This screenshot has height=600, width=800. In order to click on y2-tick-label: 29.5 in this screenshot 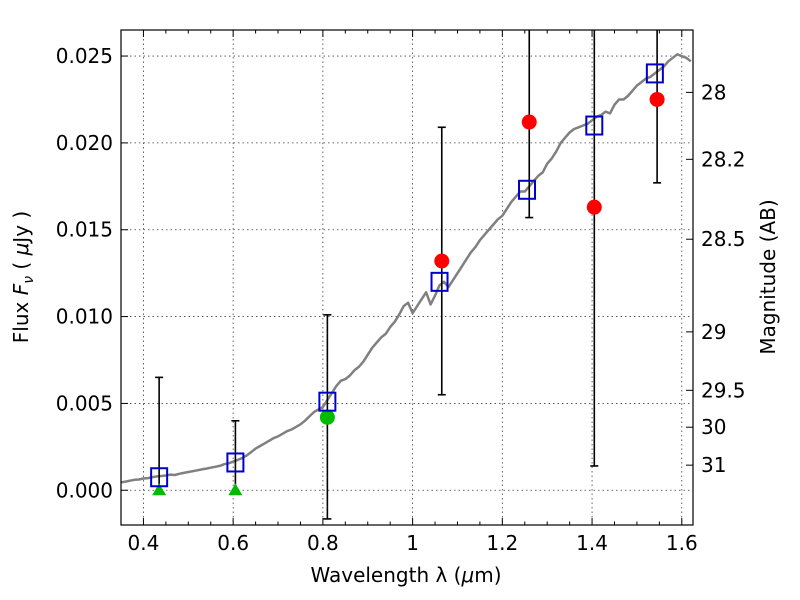, I will do `click(723, 390)`.